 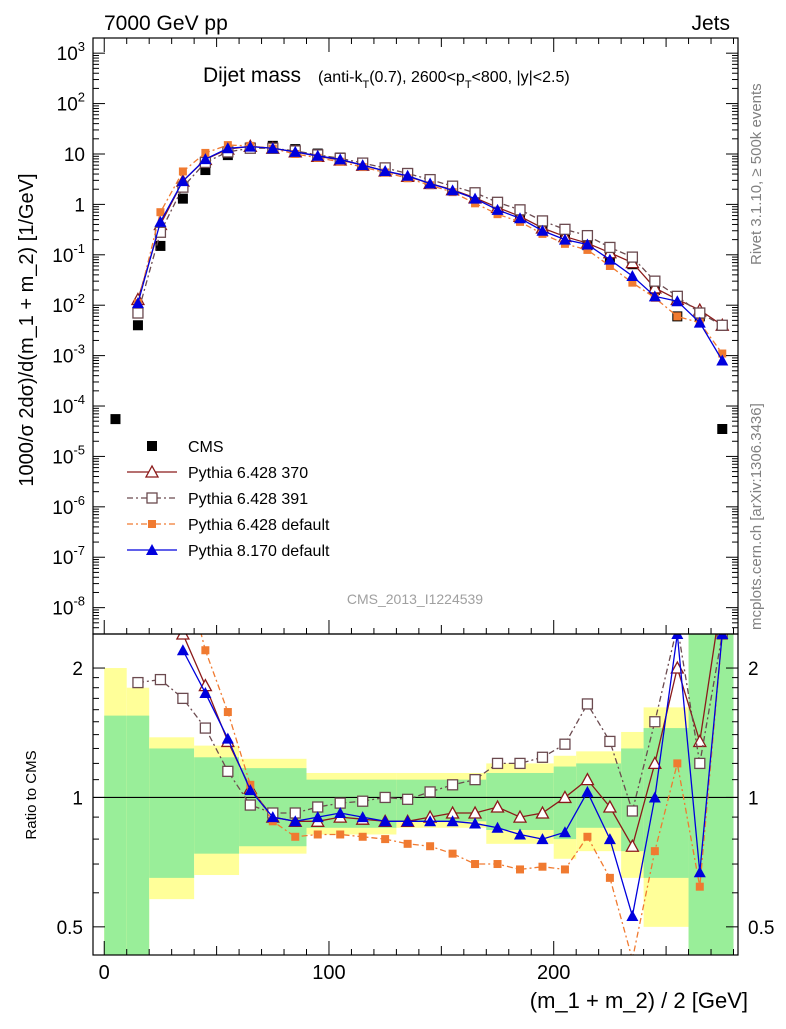 What do you see at coordinates (68, 355) in the screenshot?
I see `y-tick-label: 10⁻³` at bounding box center [68, 355].